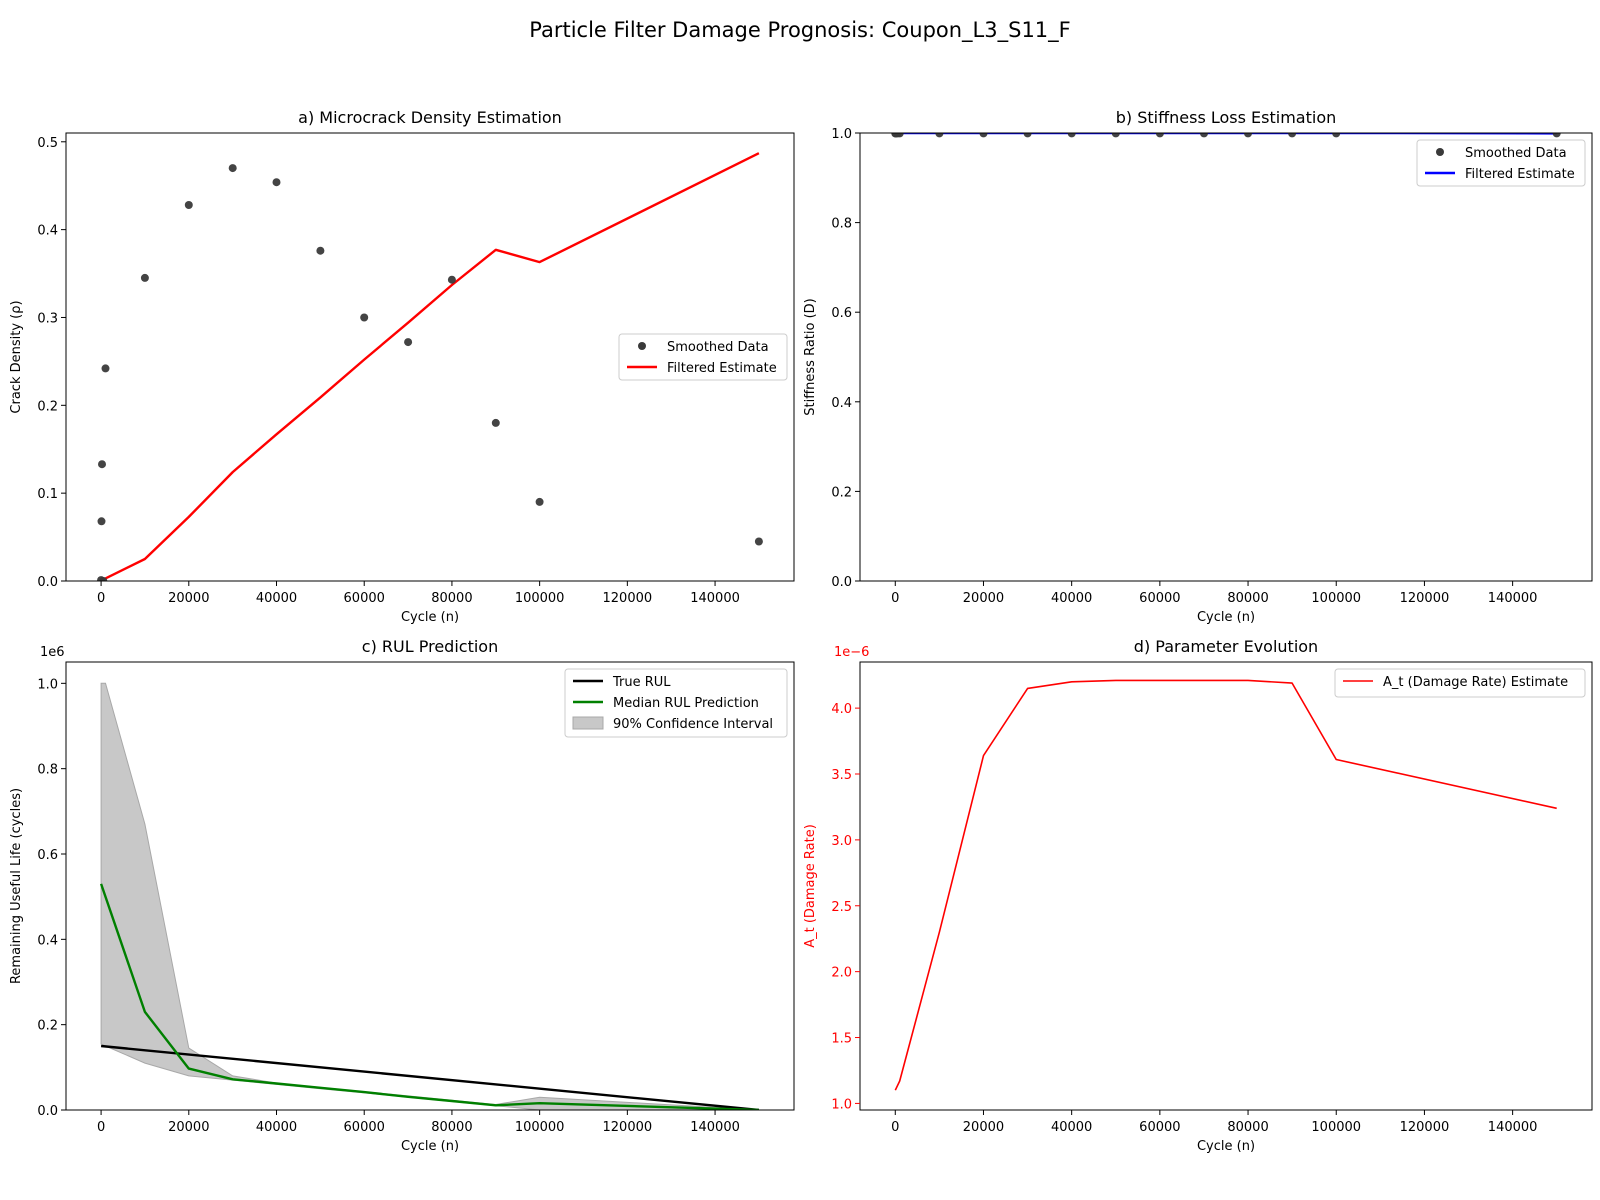 The width and height of the screenshot is (1600, 1200). What do you see at coordinates (841, 709) in the screenshot?
I see `y-tick-label: 4.0` at bounding box center [841, 709].